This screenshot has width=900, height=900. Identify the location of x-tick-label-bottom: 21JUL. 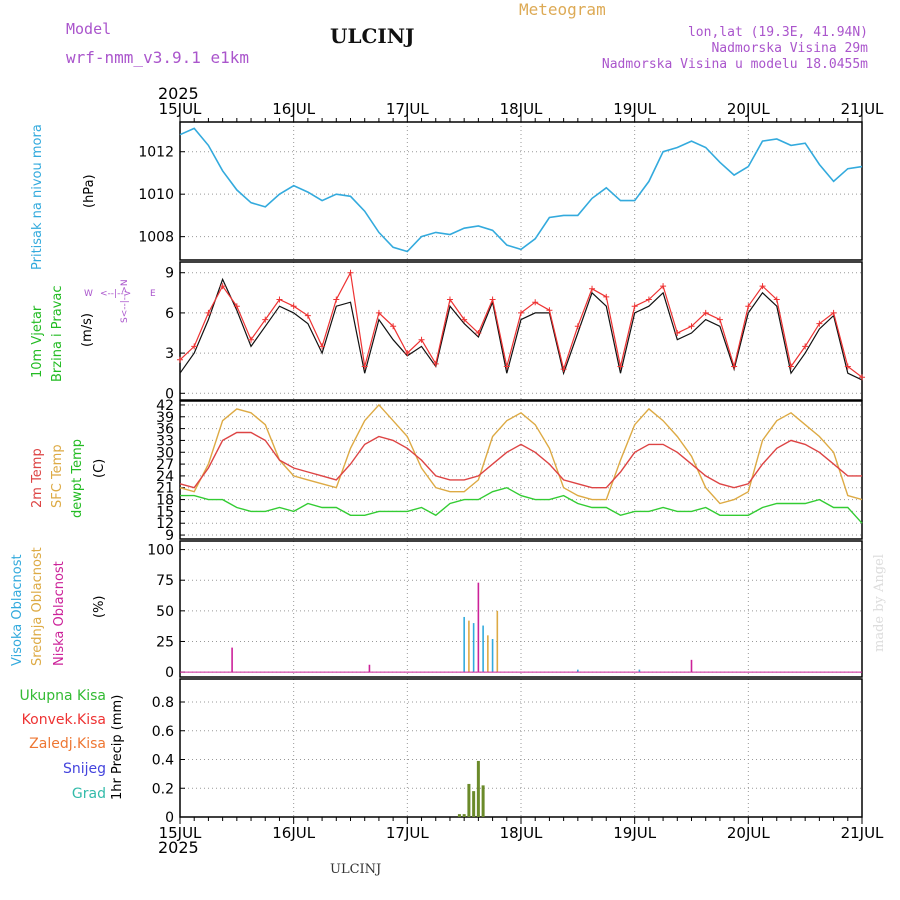
(862, 833).